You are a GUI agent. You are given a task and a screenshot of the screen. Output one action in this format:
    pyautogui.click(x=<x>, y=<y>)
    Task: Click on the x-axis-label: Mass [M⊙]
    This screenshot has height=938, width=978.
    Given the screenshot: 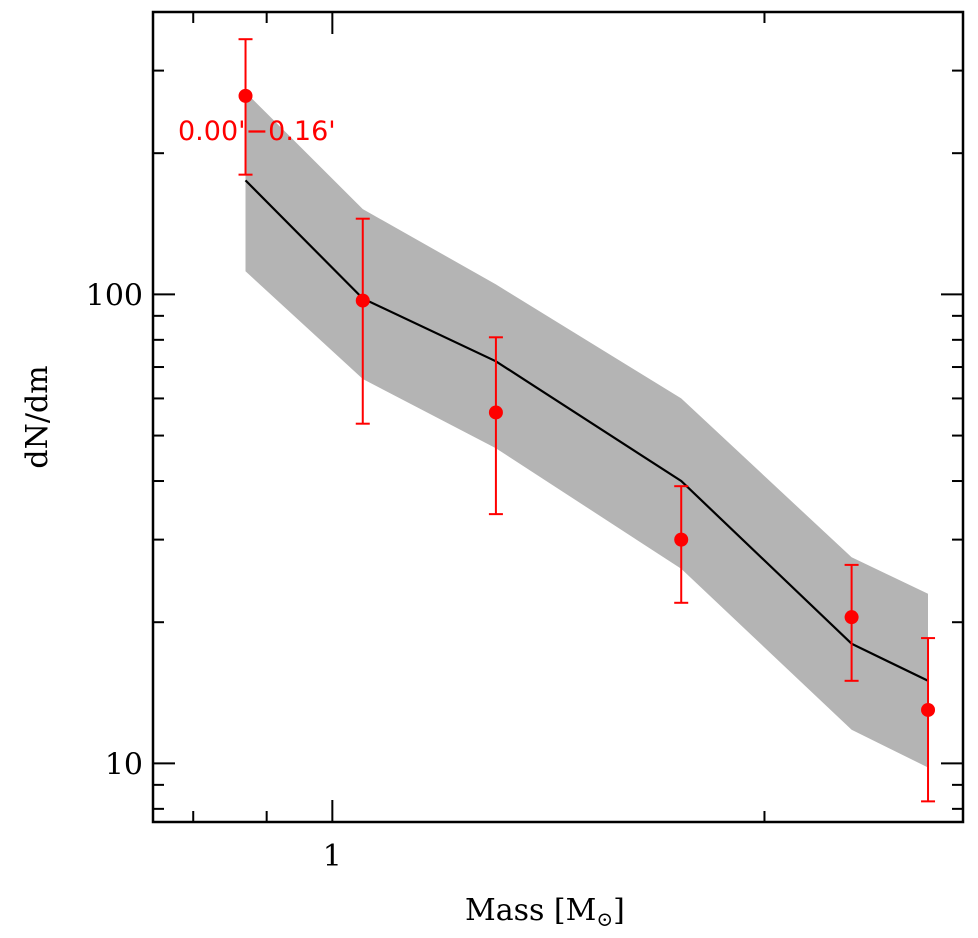 What is the action you would take?
    pyautogui.click(x=545, y=912)
    